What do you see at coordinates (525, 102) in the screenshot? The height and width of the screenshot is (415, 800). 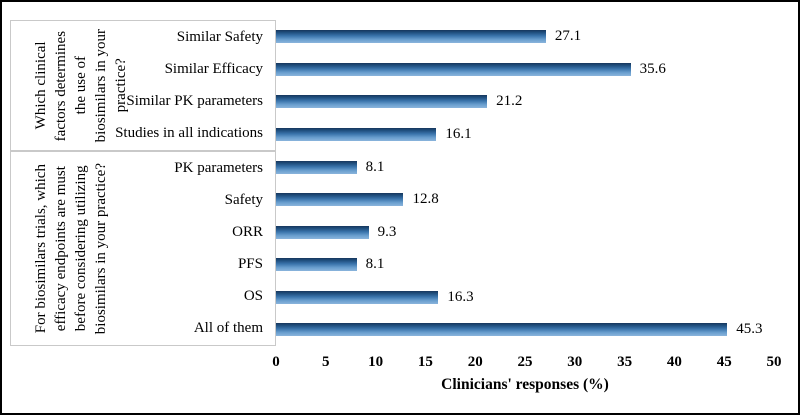 I see `bar-row: 21.2` at bounding box center [525, 102].